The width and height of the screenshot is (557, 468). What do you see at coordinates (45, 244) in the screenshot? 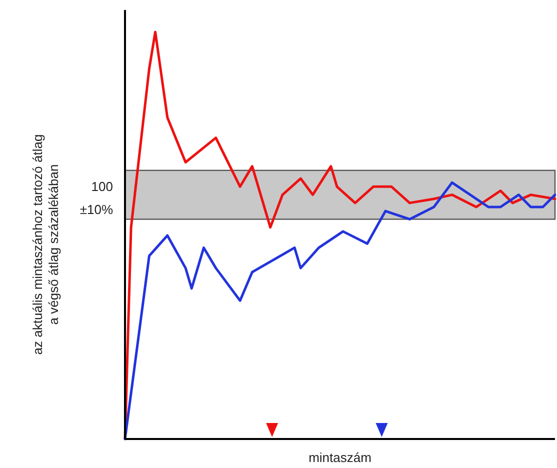
I see `y-axis-title: az aktuális mintaszánhoz tartozó átlag a végső átlag százalékában` at bounding box center [45, 244].